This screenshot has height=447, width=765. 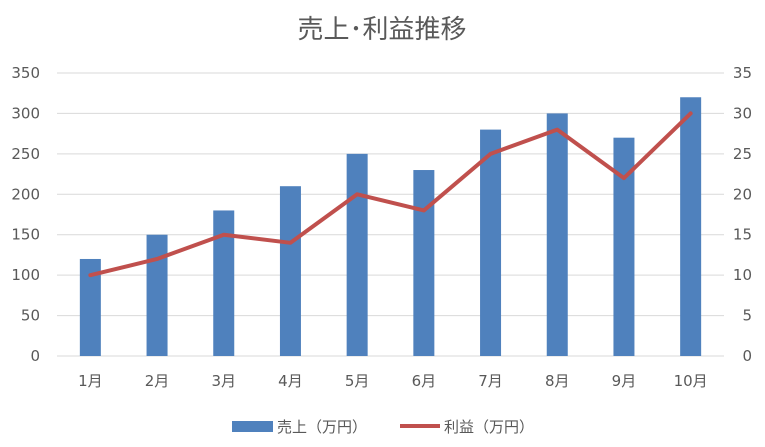 What do you see at coordinates (742, 154) in the screenshot?
I see `right-tick-label: 25` at bounding box center [742, 154].